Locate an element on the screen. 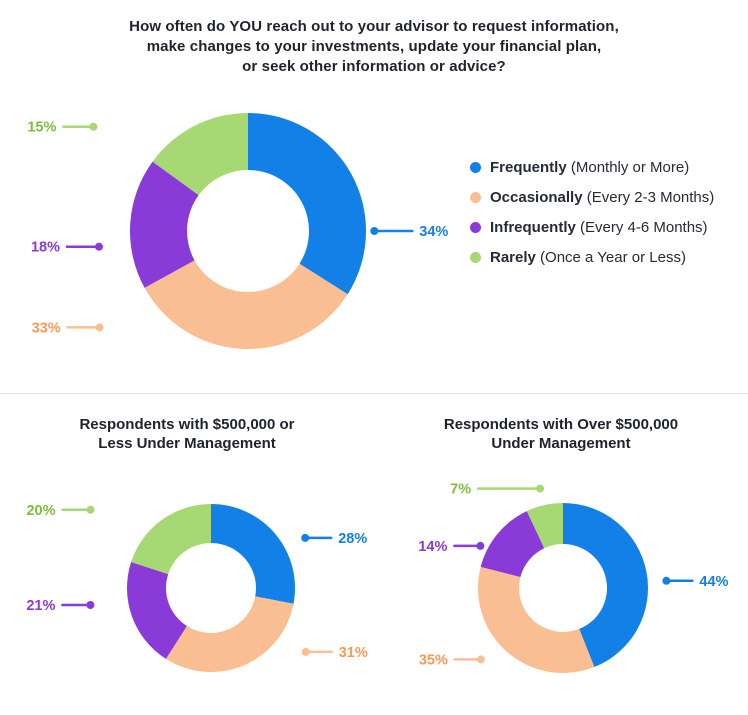  donut-chart-500k-or-less: 28% 31% 21% 20% is located at coordinates (197, 587).